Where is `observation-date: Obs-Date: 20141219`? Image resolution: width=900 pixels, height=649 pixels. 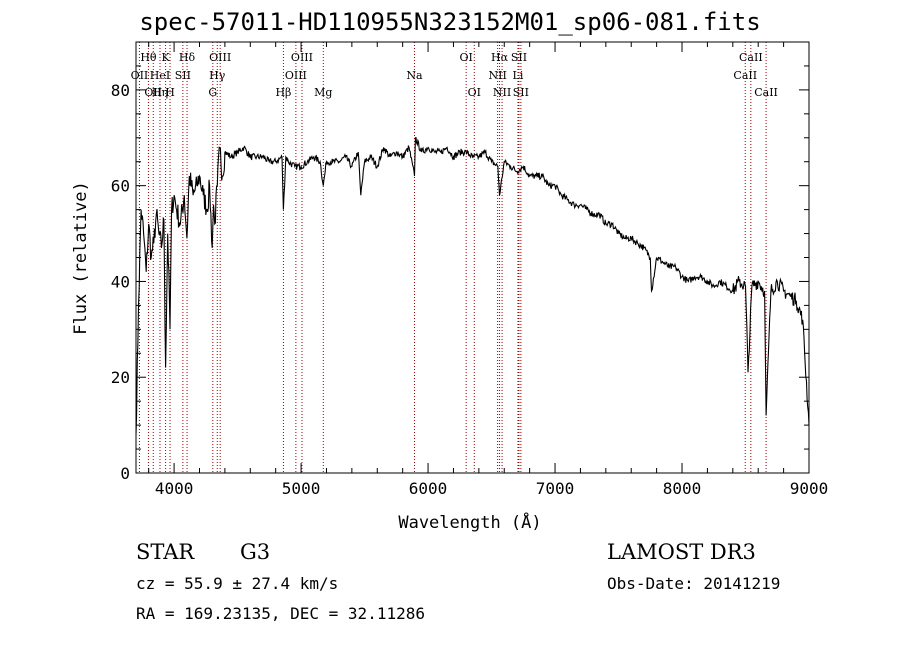 observation-date: Obs-Date: 20141219 is located at coordinates (694, 583).